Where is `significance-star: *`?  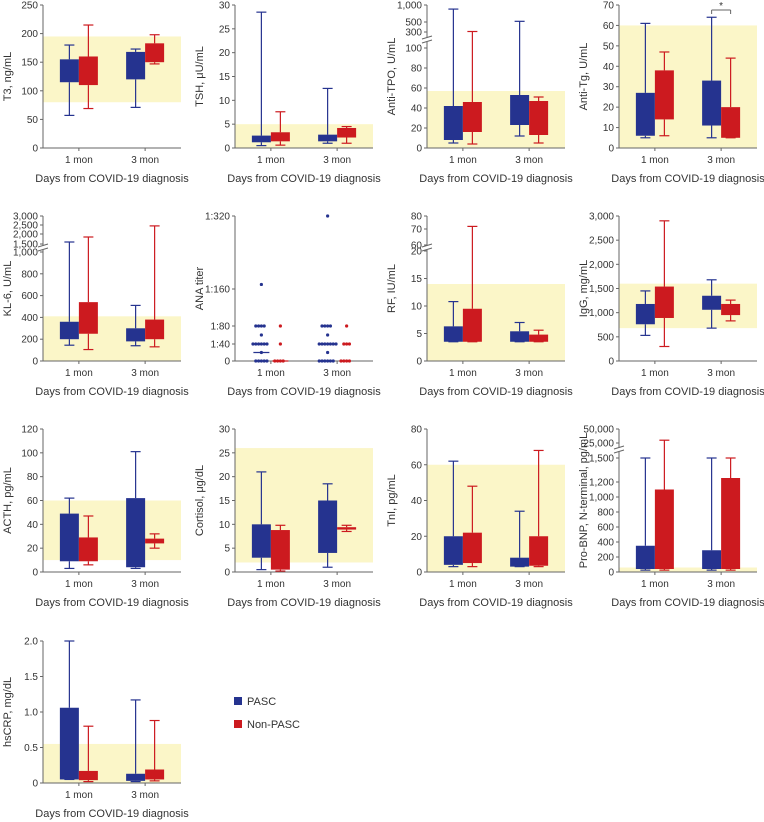
significance-star: * is located at coordinates (721, 6).